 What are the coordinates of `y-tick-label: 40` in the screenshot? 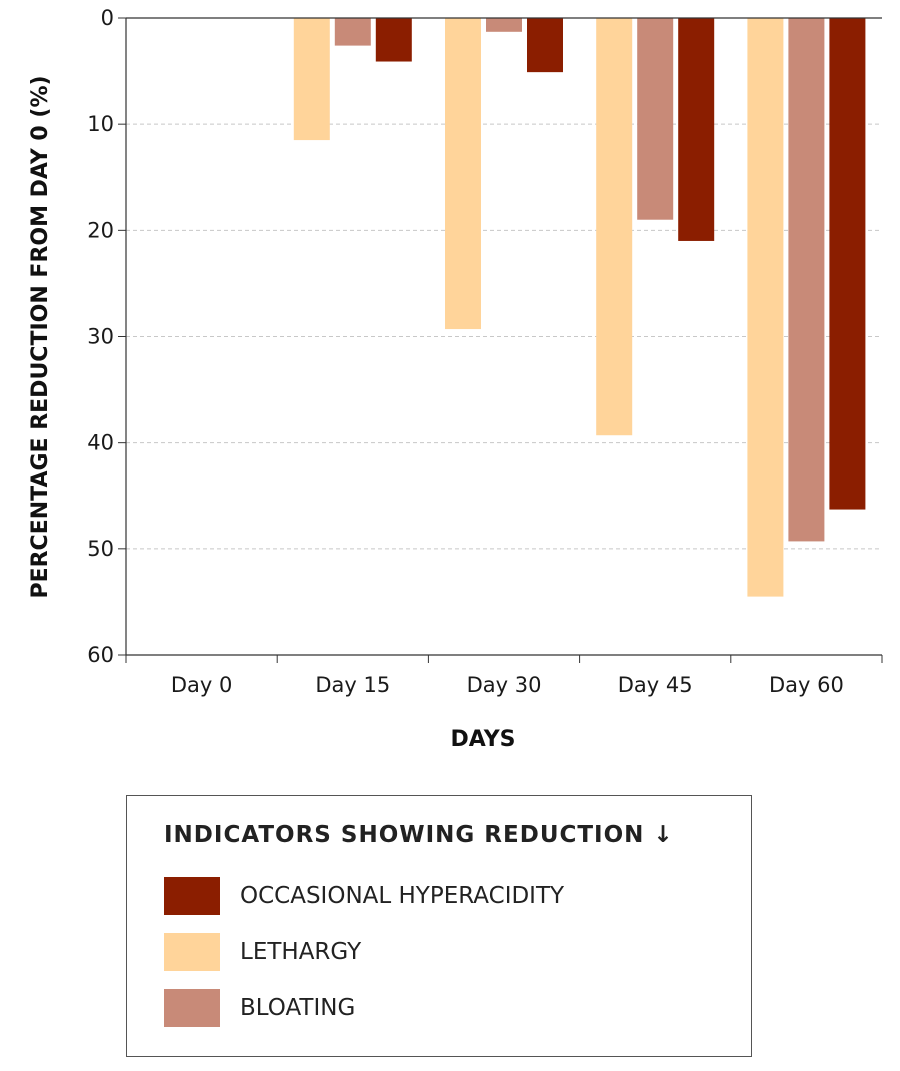 It's located at (100, 443).